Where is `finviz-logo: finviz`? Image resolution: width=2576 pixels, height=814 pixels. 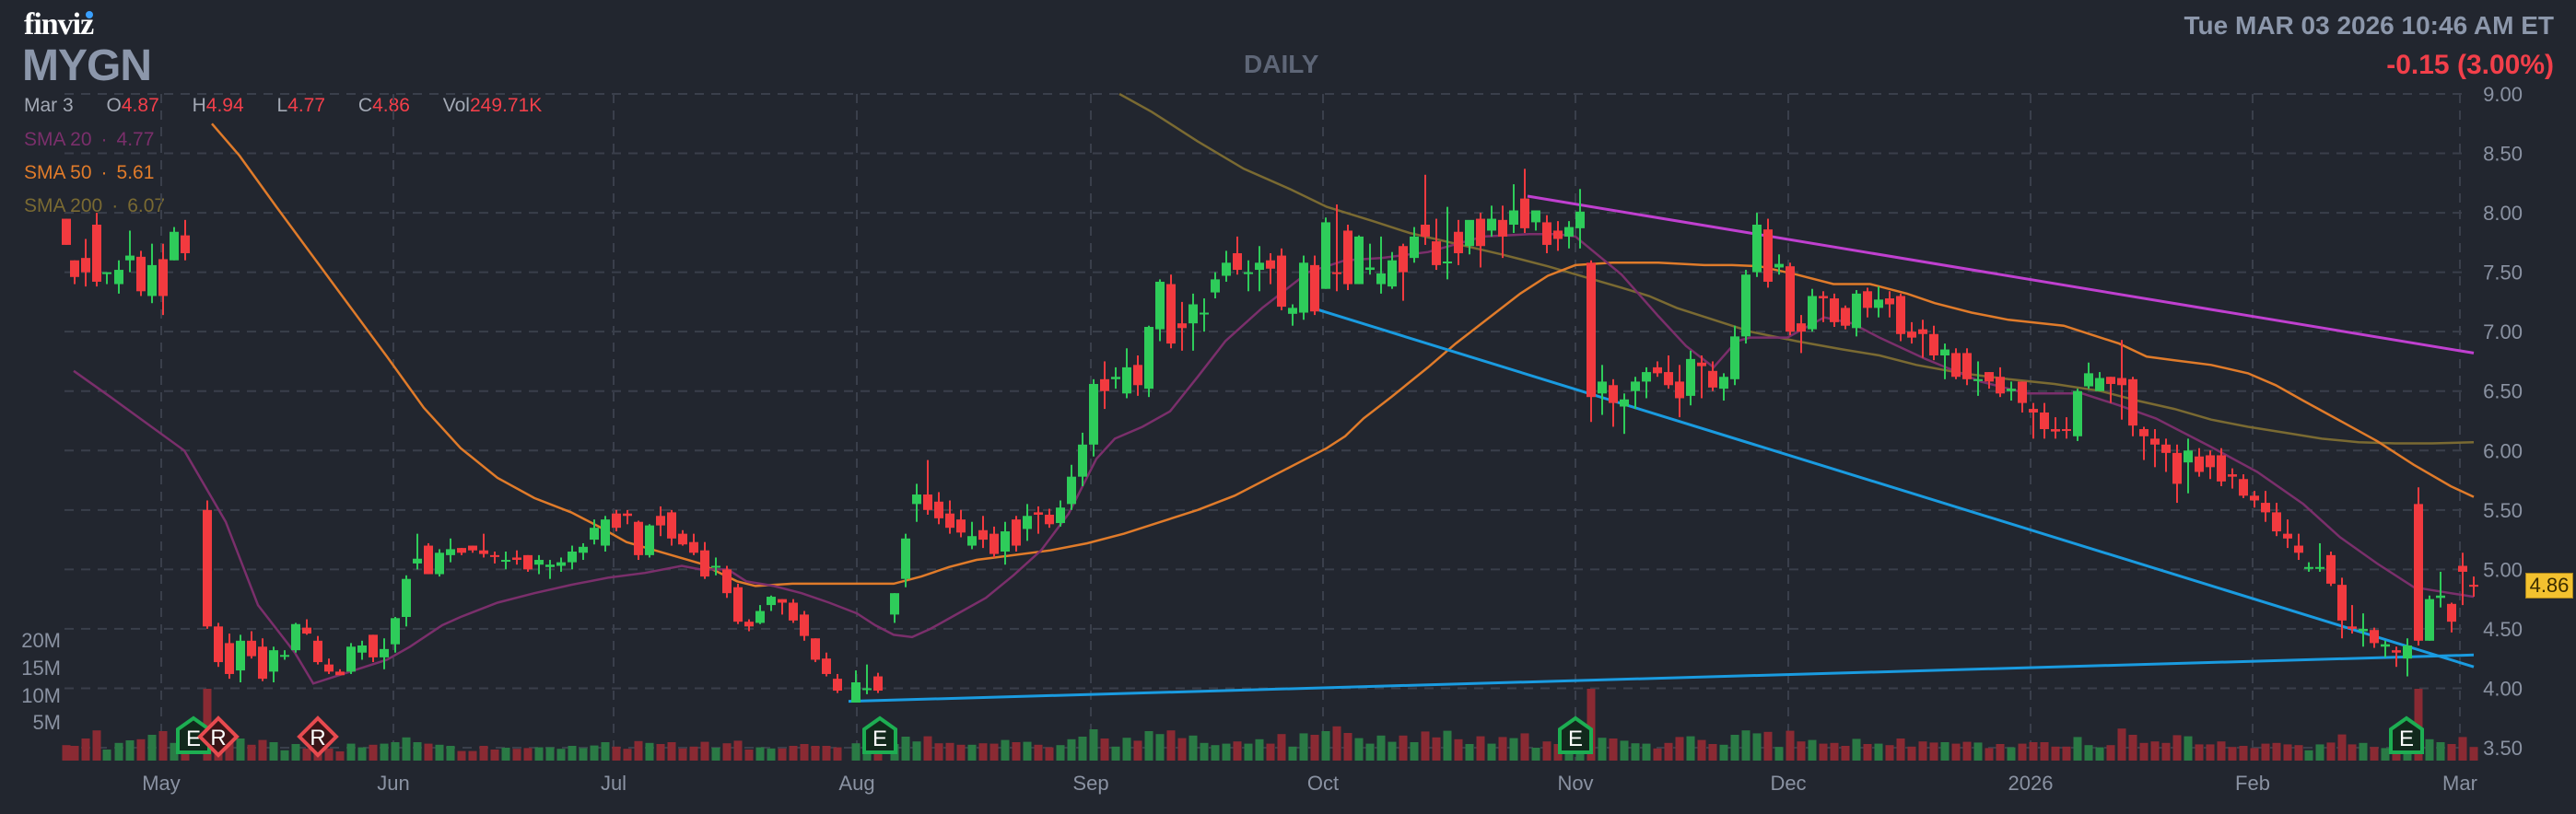
finviz-logo: finviz is located at coordinates (59, 24).